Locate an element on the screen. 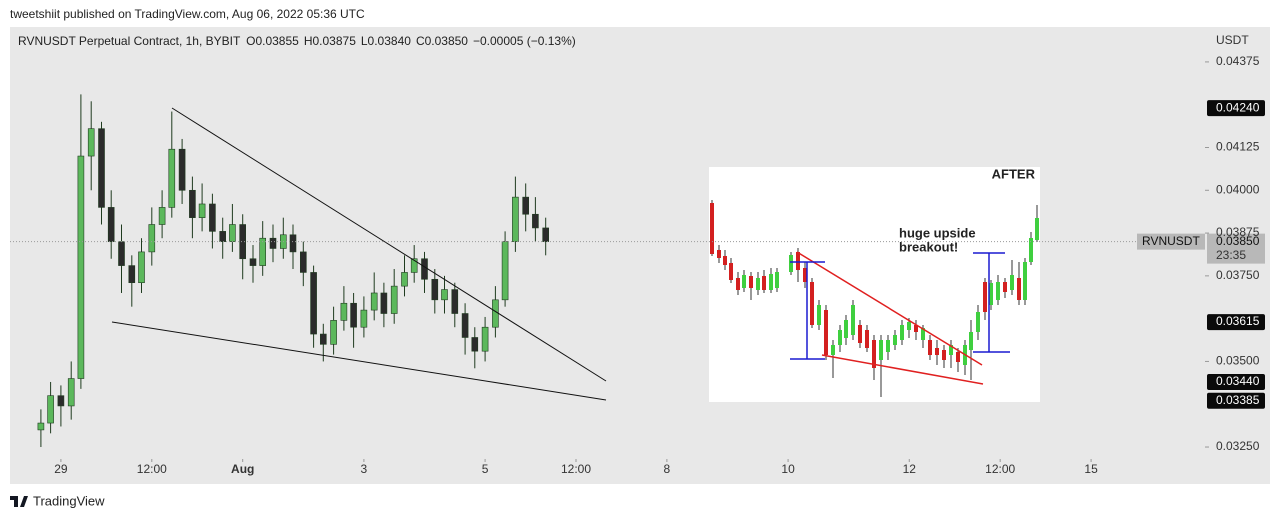 Image resolution: width=1280 pixels, height=524 pixels. inset-candles is located at coordinates (874, 298).